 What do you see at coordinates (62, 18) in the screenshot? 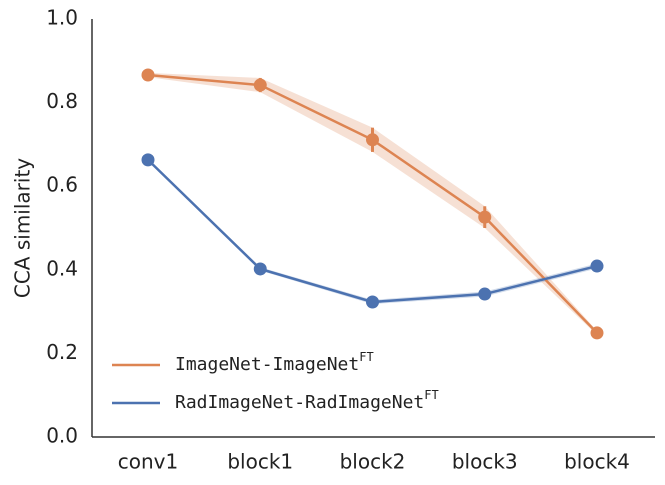
I see `y-tick-label: 1.0` at bounding box center [62, 18].